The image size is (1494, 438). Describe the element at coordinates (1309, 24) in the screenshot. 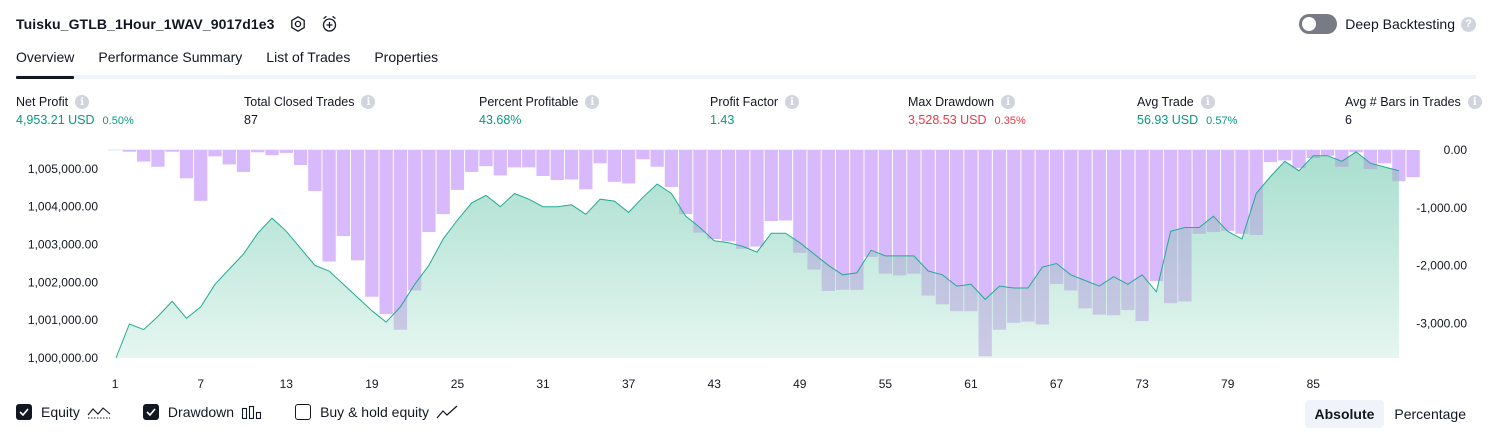

I see `toggle-knob` at that location.